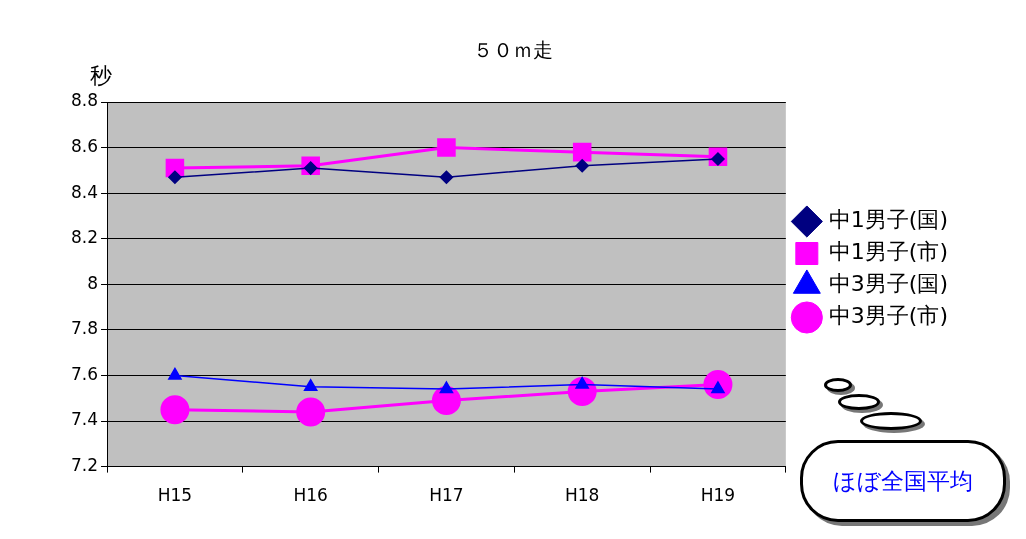 This screenshot has width=1026, height=539. What do you see at coordinates (84, 328) in the screenshot?
I see `y-tick-label: 7.8` at bounding box center [84, 328].